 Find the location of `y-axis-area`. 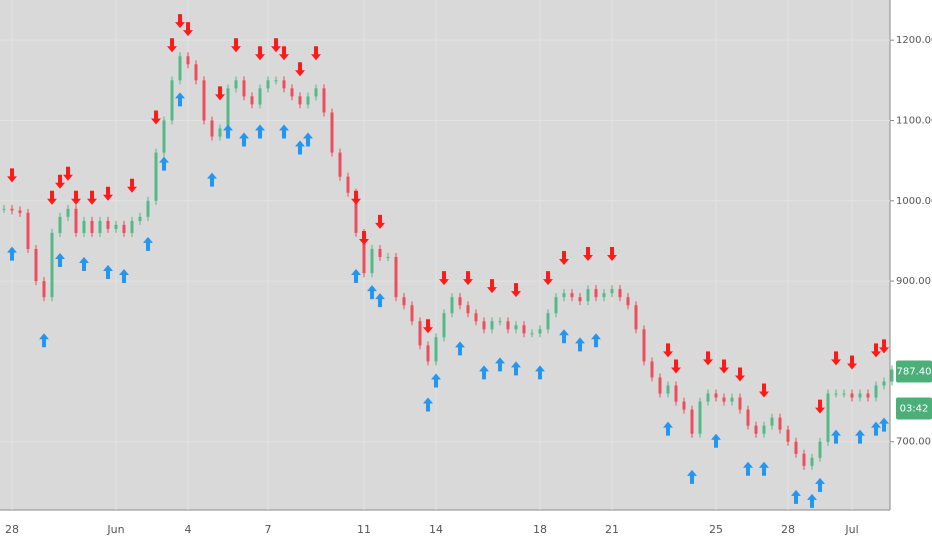

y-axis-area is located at coordinates (911, 275).